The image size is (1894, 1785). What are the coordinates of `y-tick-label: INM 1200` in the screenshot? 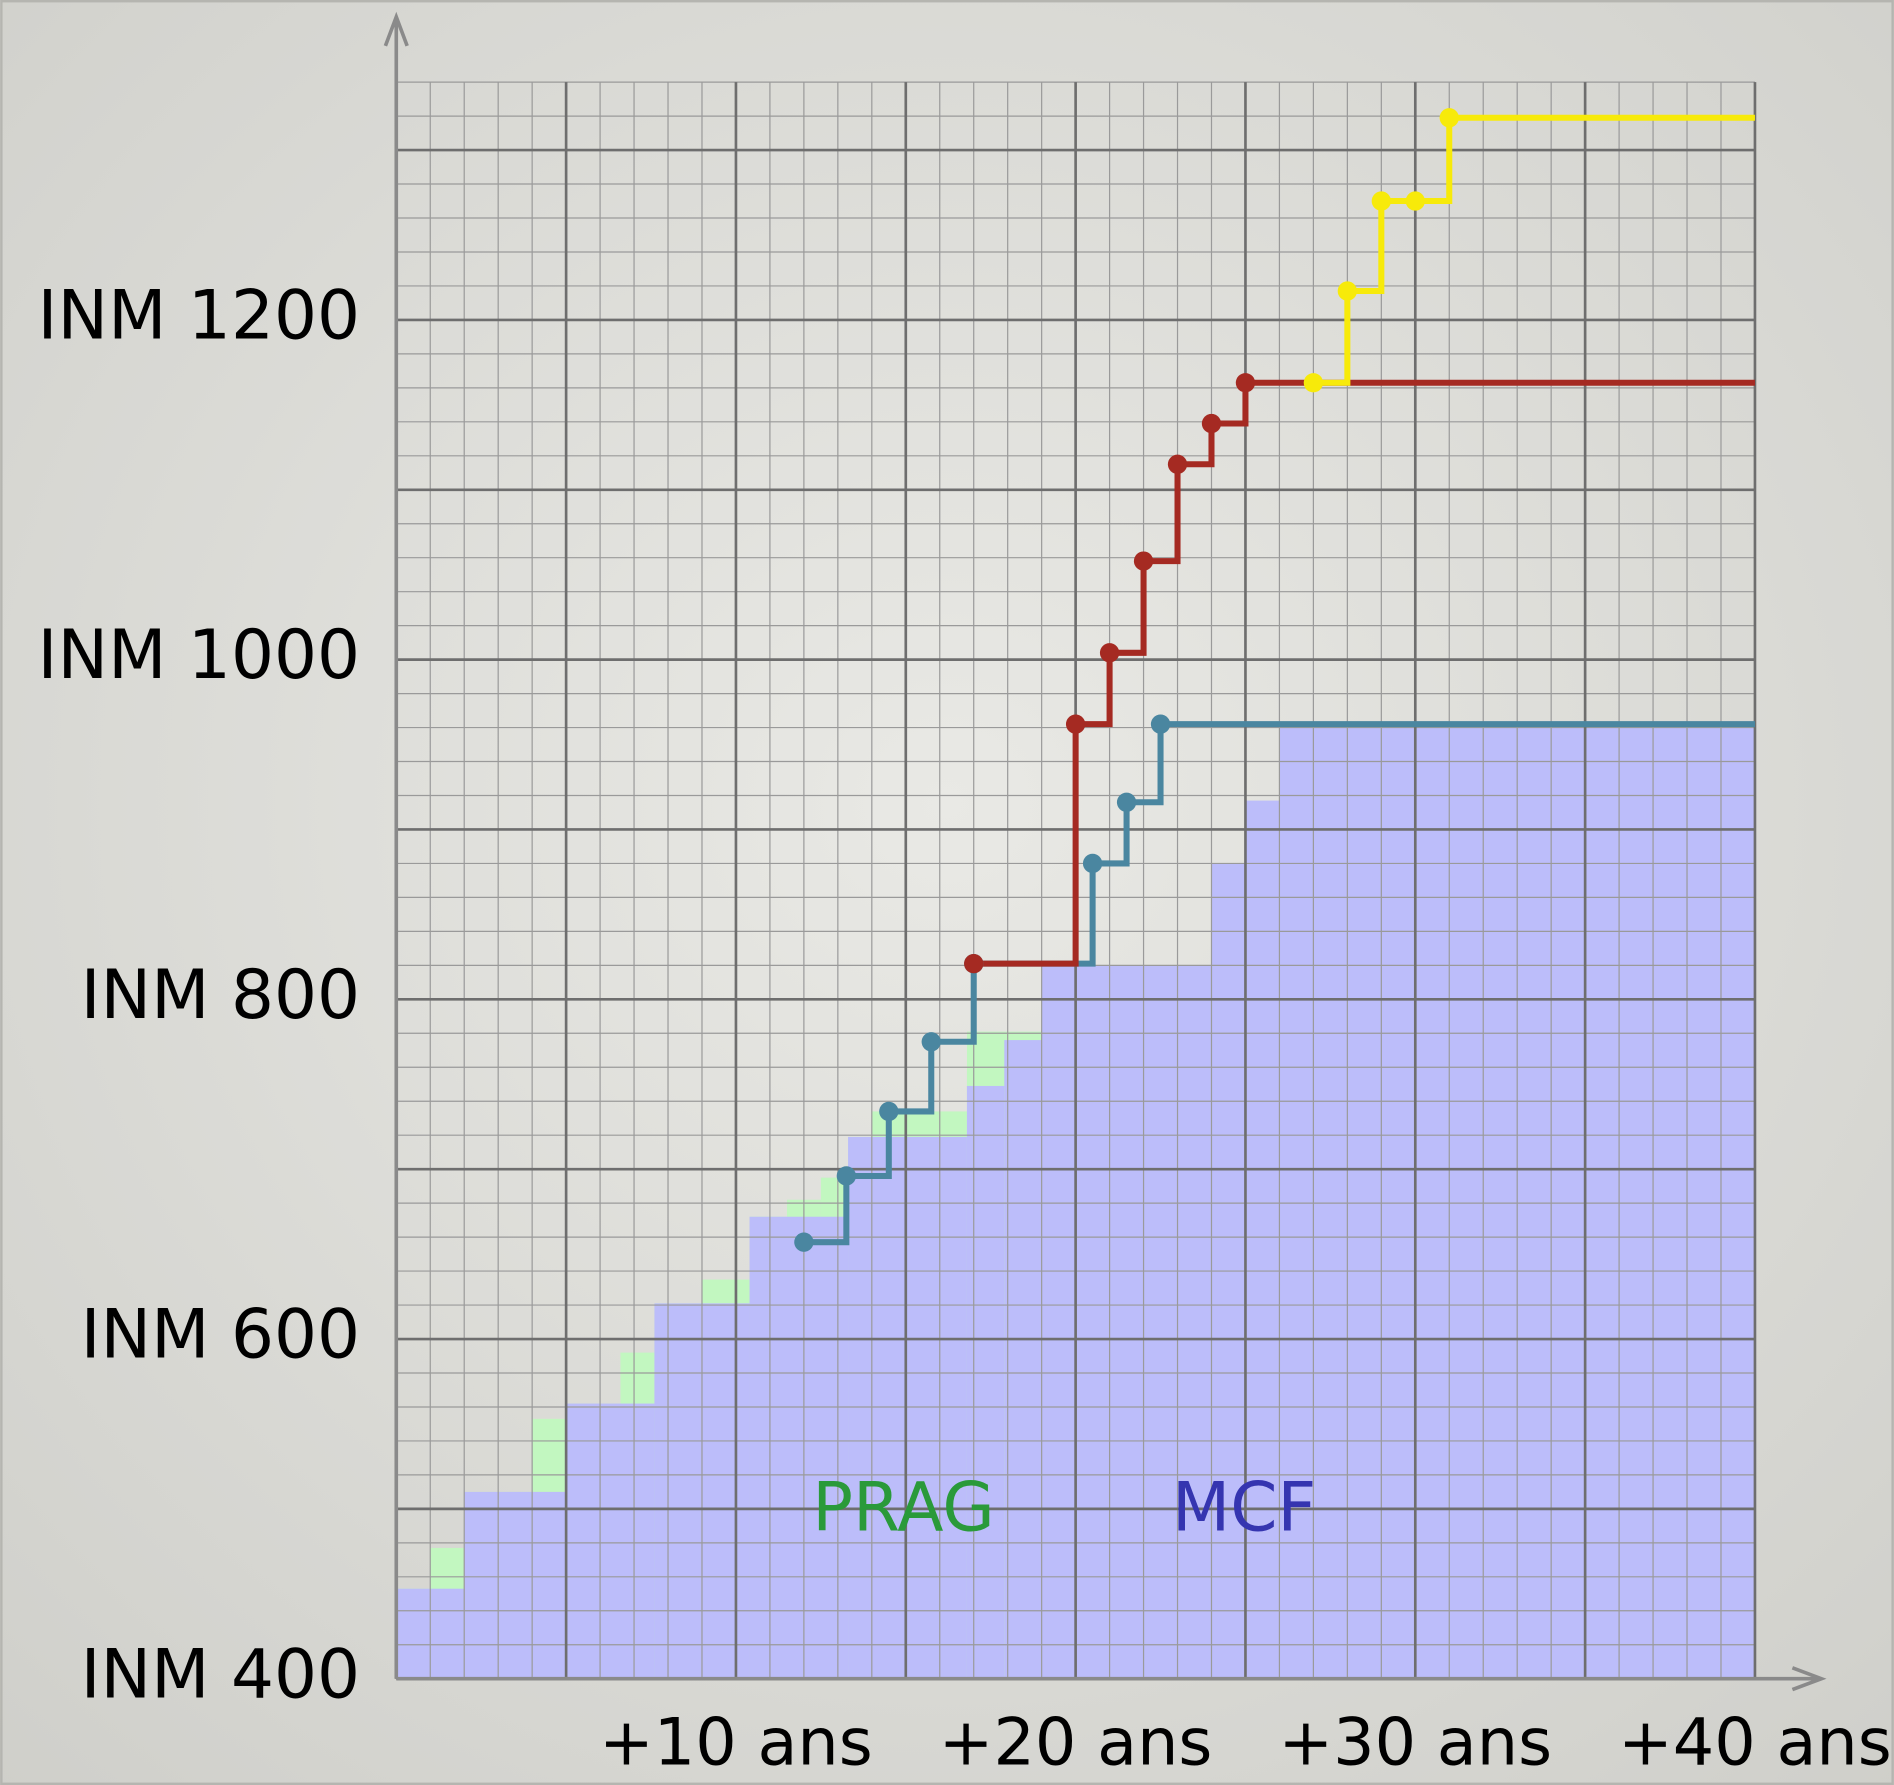 It's located at (199, 314).